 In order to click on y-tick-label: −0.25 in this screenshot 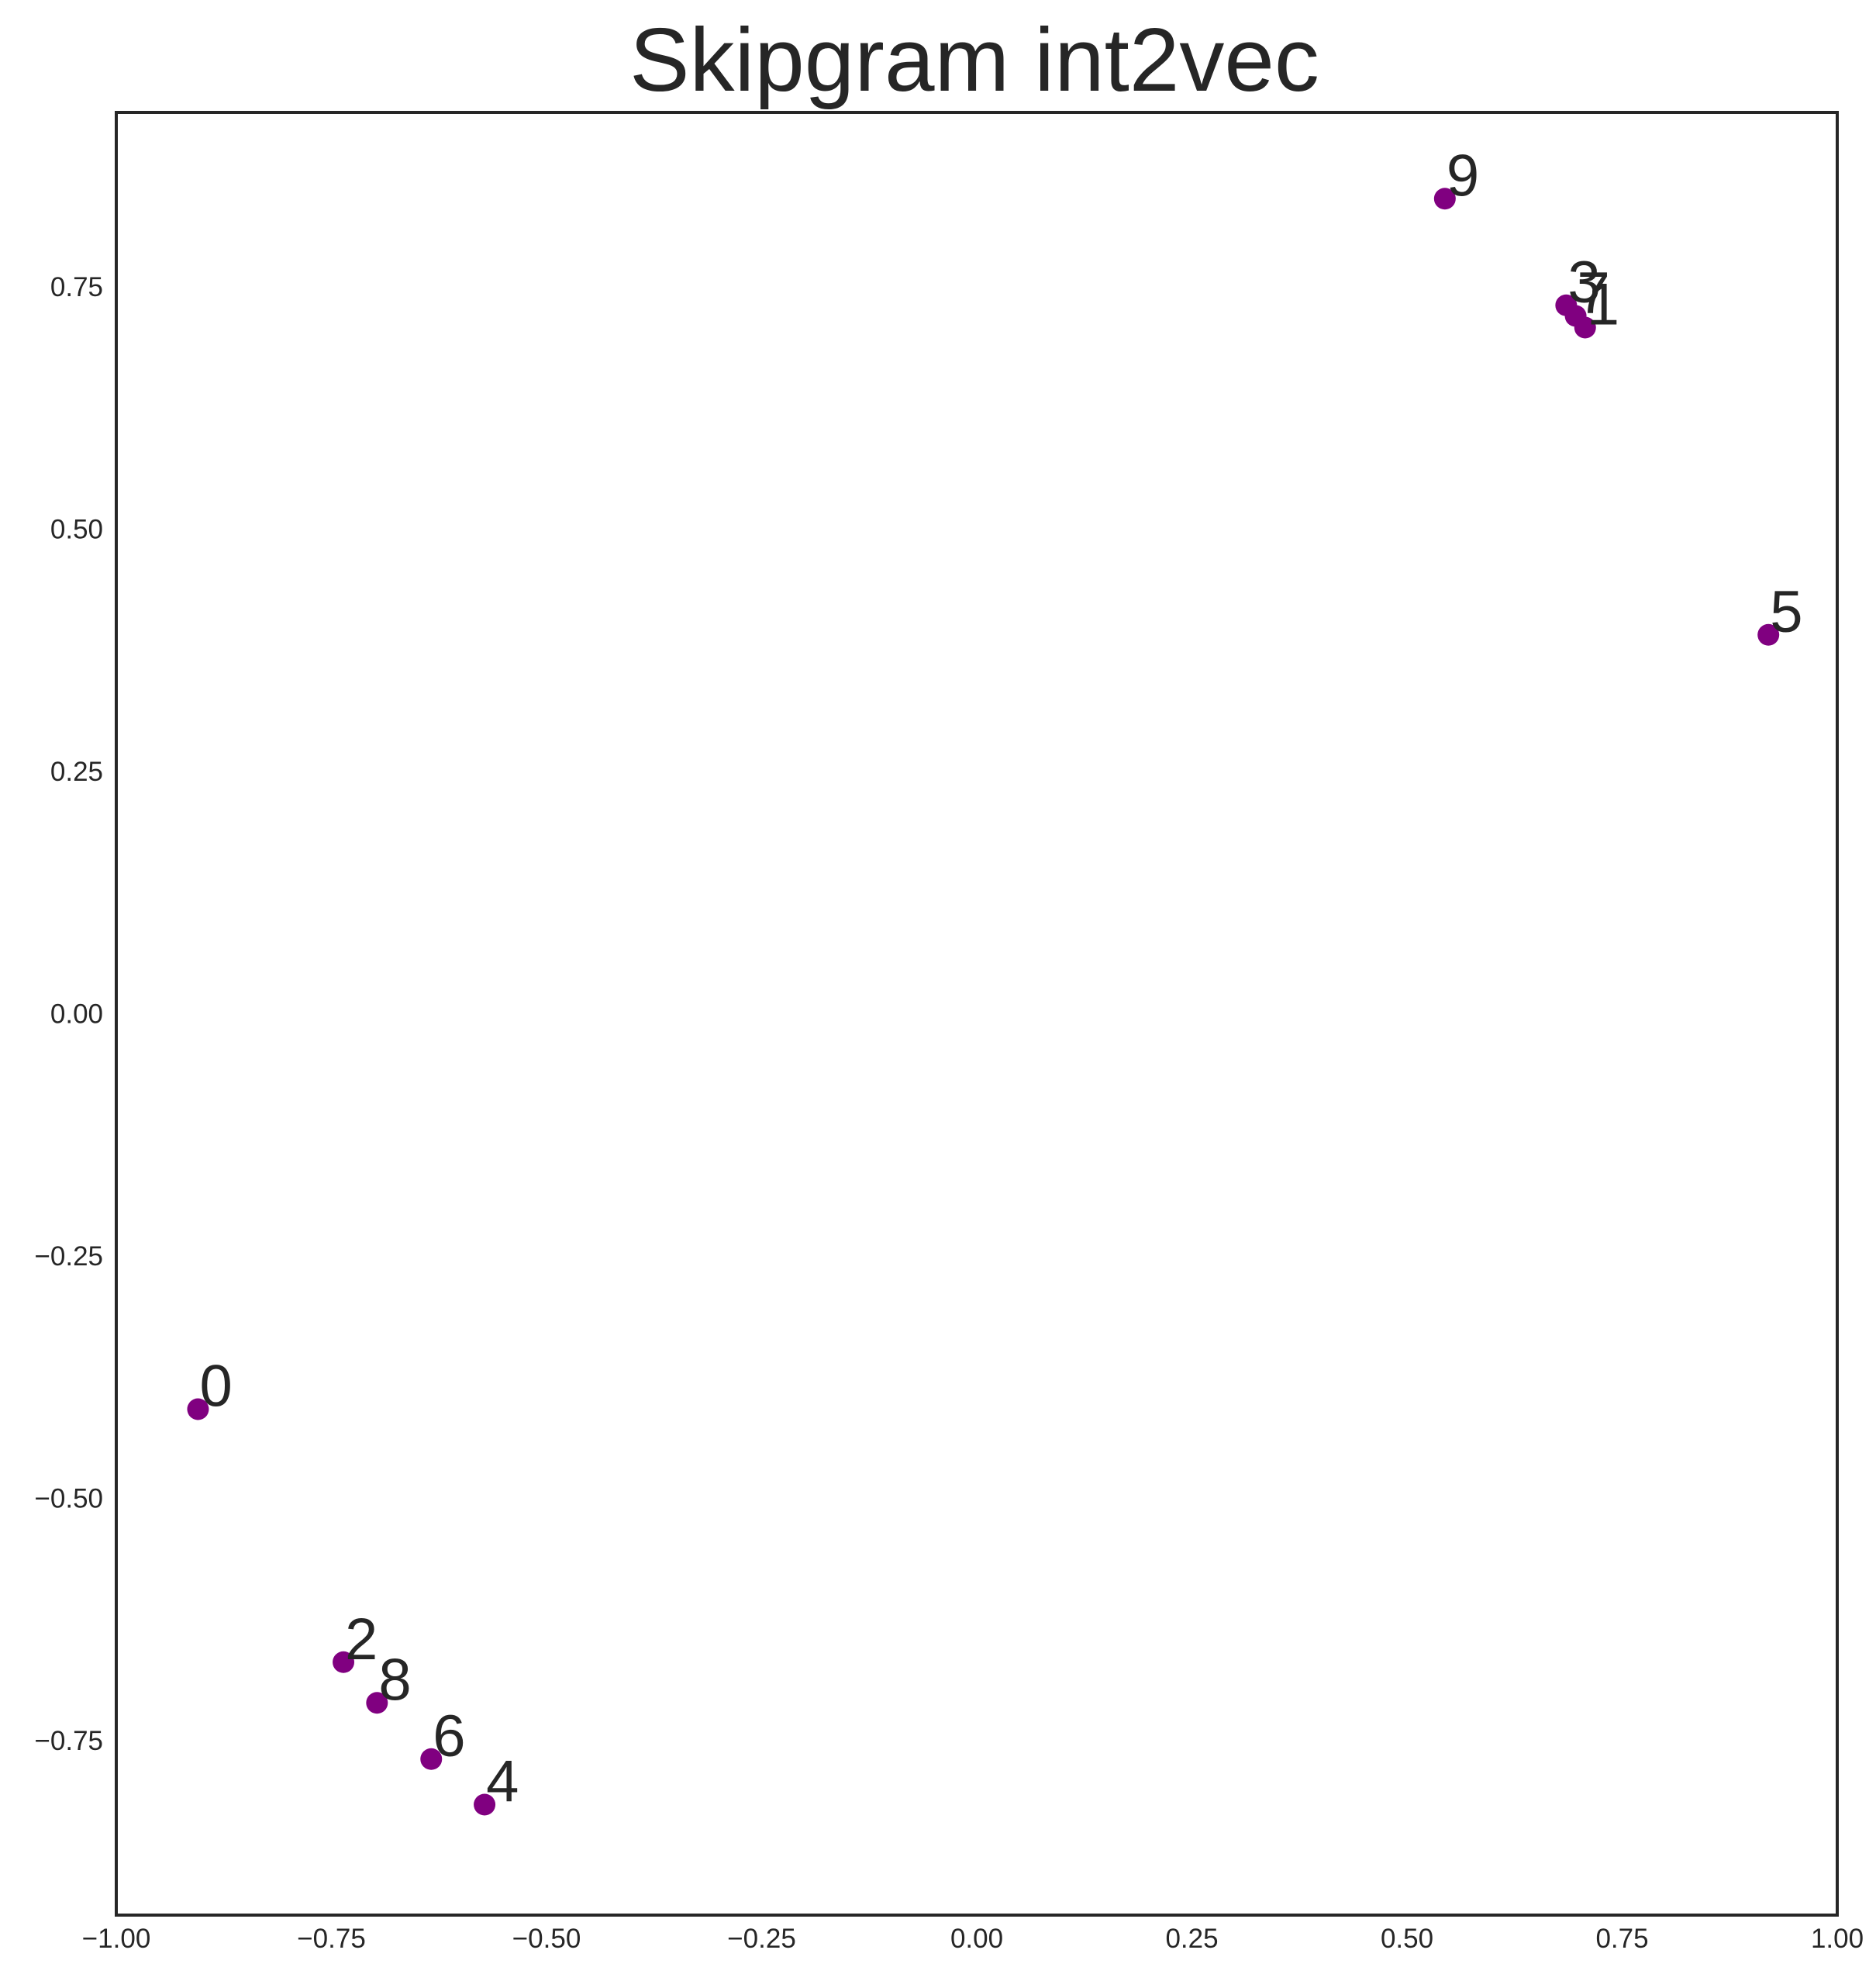, I will do `click(68, 1257)`.